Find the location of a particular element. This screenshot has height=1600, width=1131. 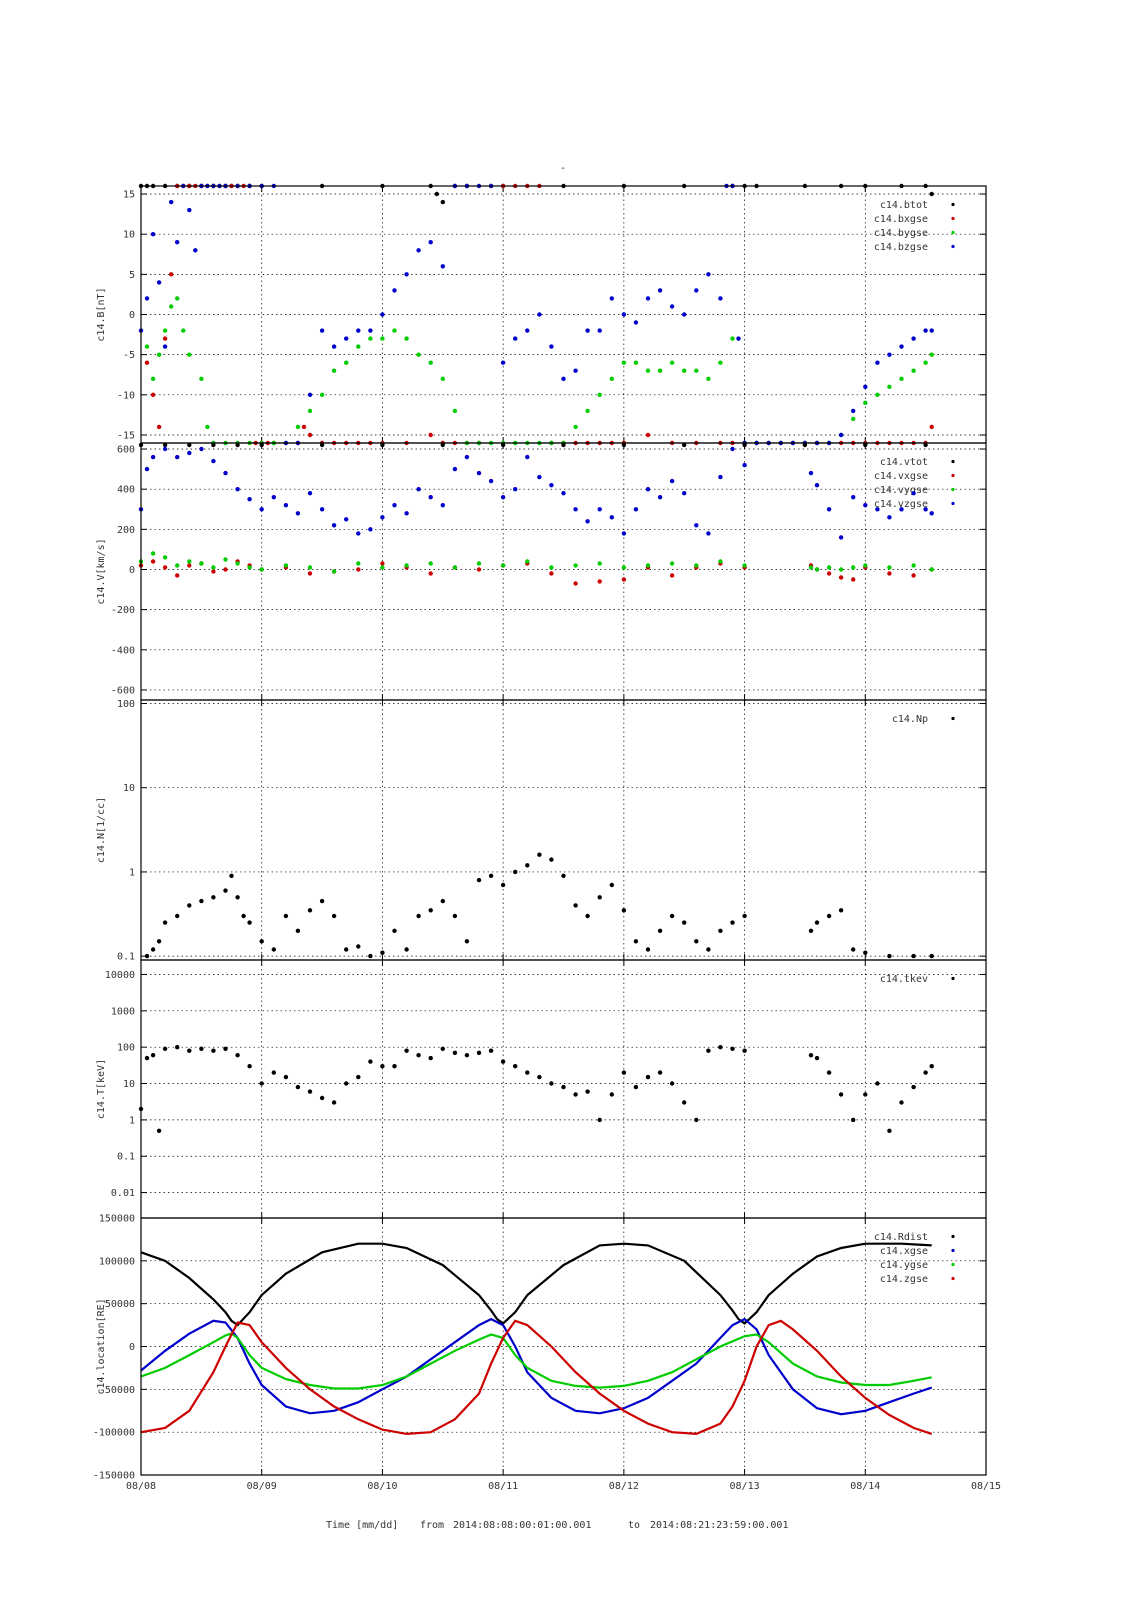

y-tick-label: -100000 is located at coordinates (114, 1433).